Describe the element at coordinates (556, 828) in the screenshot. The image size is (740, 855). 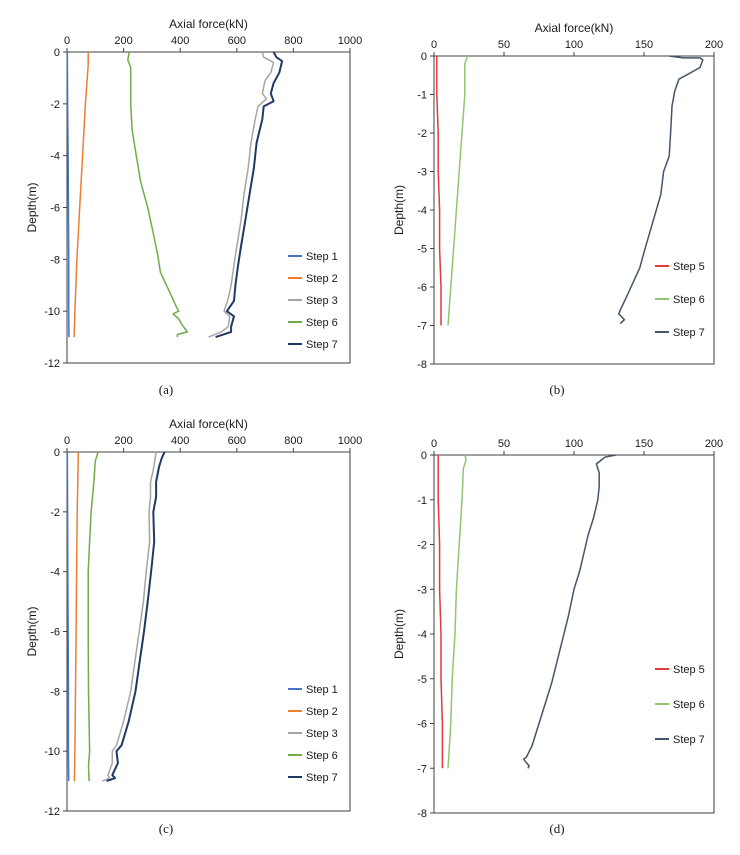
I see `figure-caption: (d)` at that location.